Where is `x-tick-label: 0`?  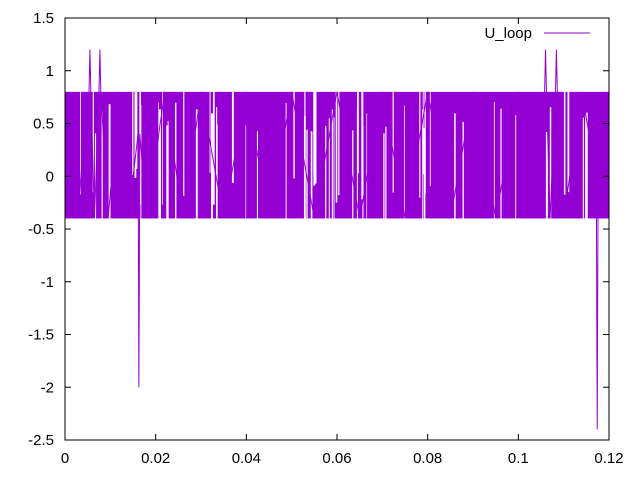
x-tick-label: 0 is located at coordinates (65, 458).